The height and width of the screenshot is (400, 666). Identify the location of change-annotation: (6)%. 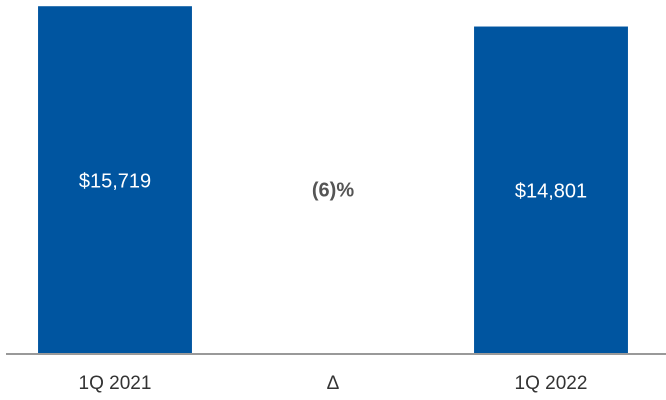
(333, 190).